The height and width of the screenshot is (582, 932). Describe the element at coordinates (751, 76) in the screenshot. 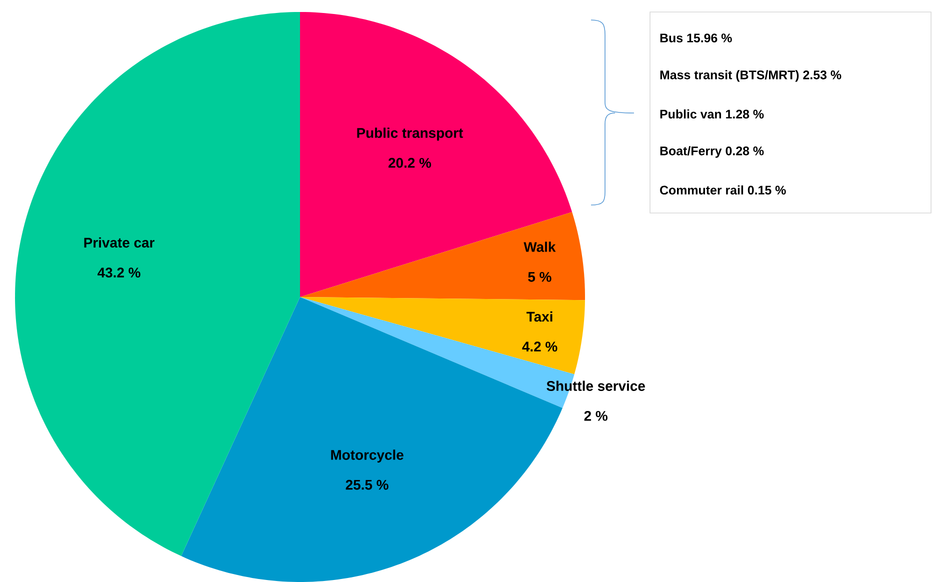

I see `text: Mass transit (BTS/MRT) 2.53 %` at that location.